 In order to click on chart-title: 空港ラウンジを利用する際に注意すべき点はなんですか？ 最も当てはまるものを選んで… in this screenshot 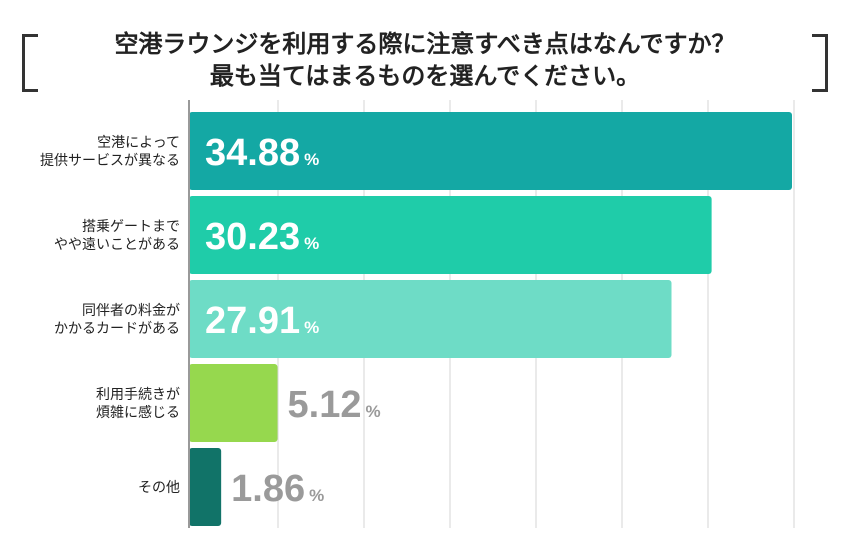, I will do `click(425, 60)`.